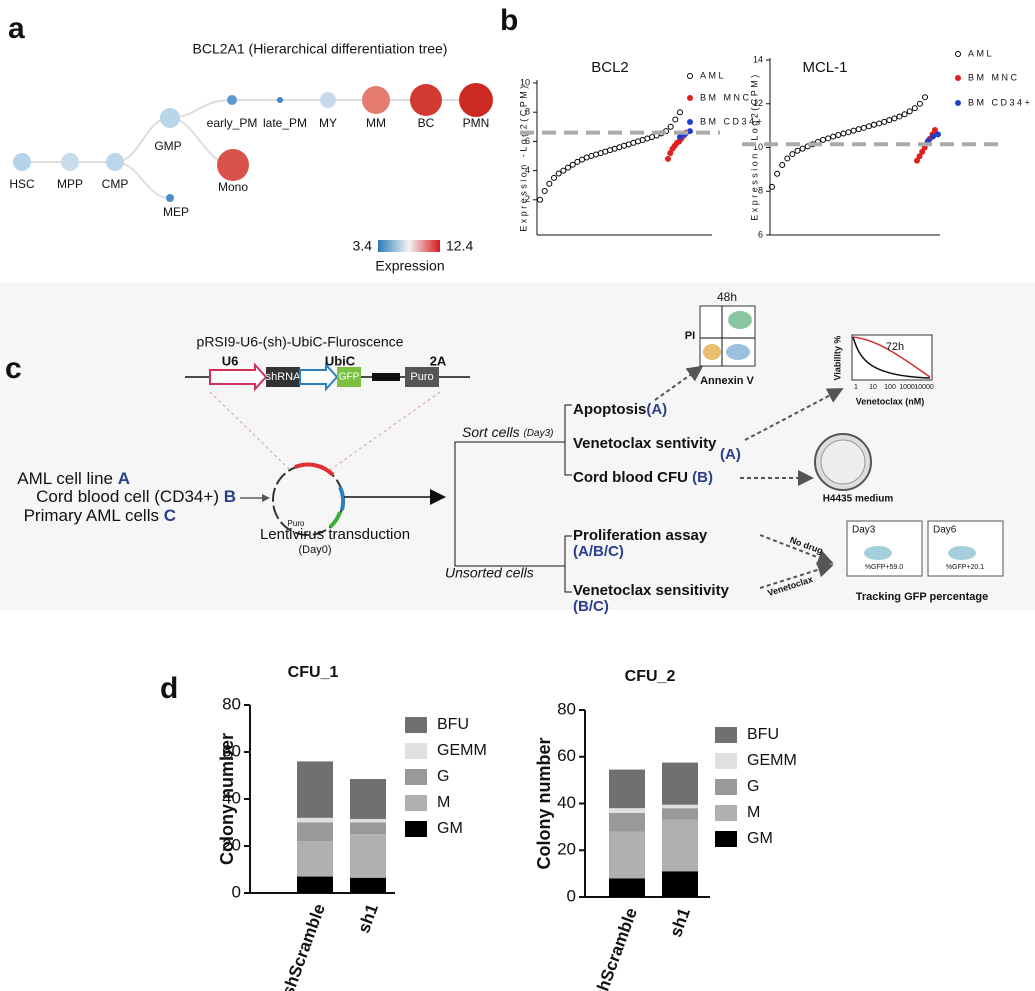 The image size is (1035, 991). What do you see at coordinates (981, 53) in the screenshot?
I see `legend-label: AML` at bounding box center [981, 53].